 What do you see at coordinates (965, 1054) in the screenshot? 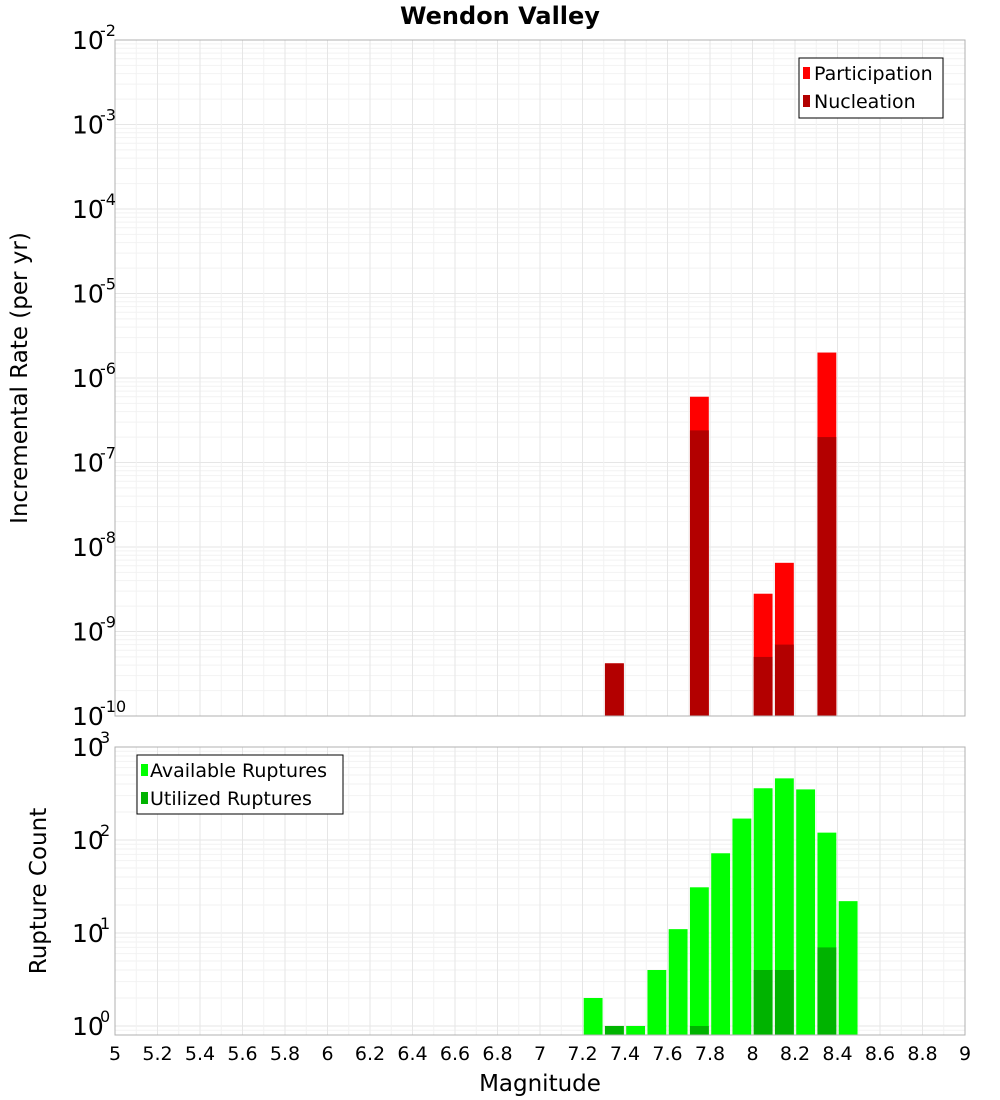
I see `x-tick-label: 9` at bounding box center [965, 1054].